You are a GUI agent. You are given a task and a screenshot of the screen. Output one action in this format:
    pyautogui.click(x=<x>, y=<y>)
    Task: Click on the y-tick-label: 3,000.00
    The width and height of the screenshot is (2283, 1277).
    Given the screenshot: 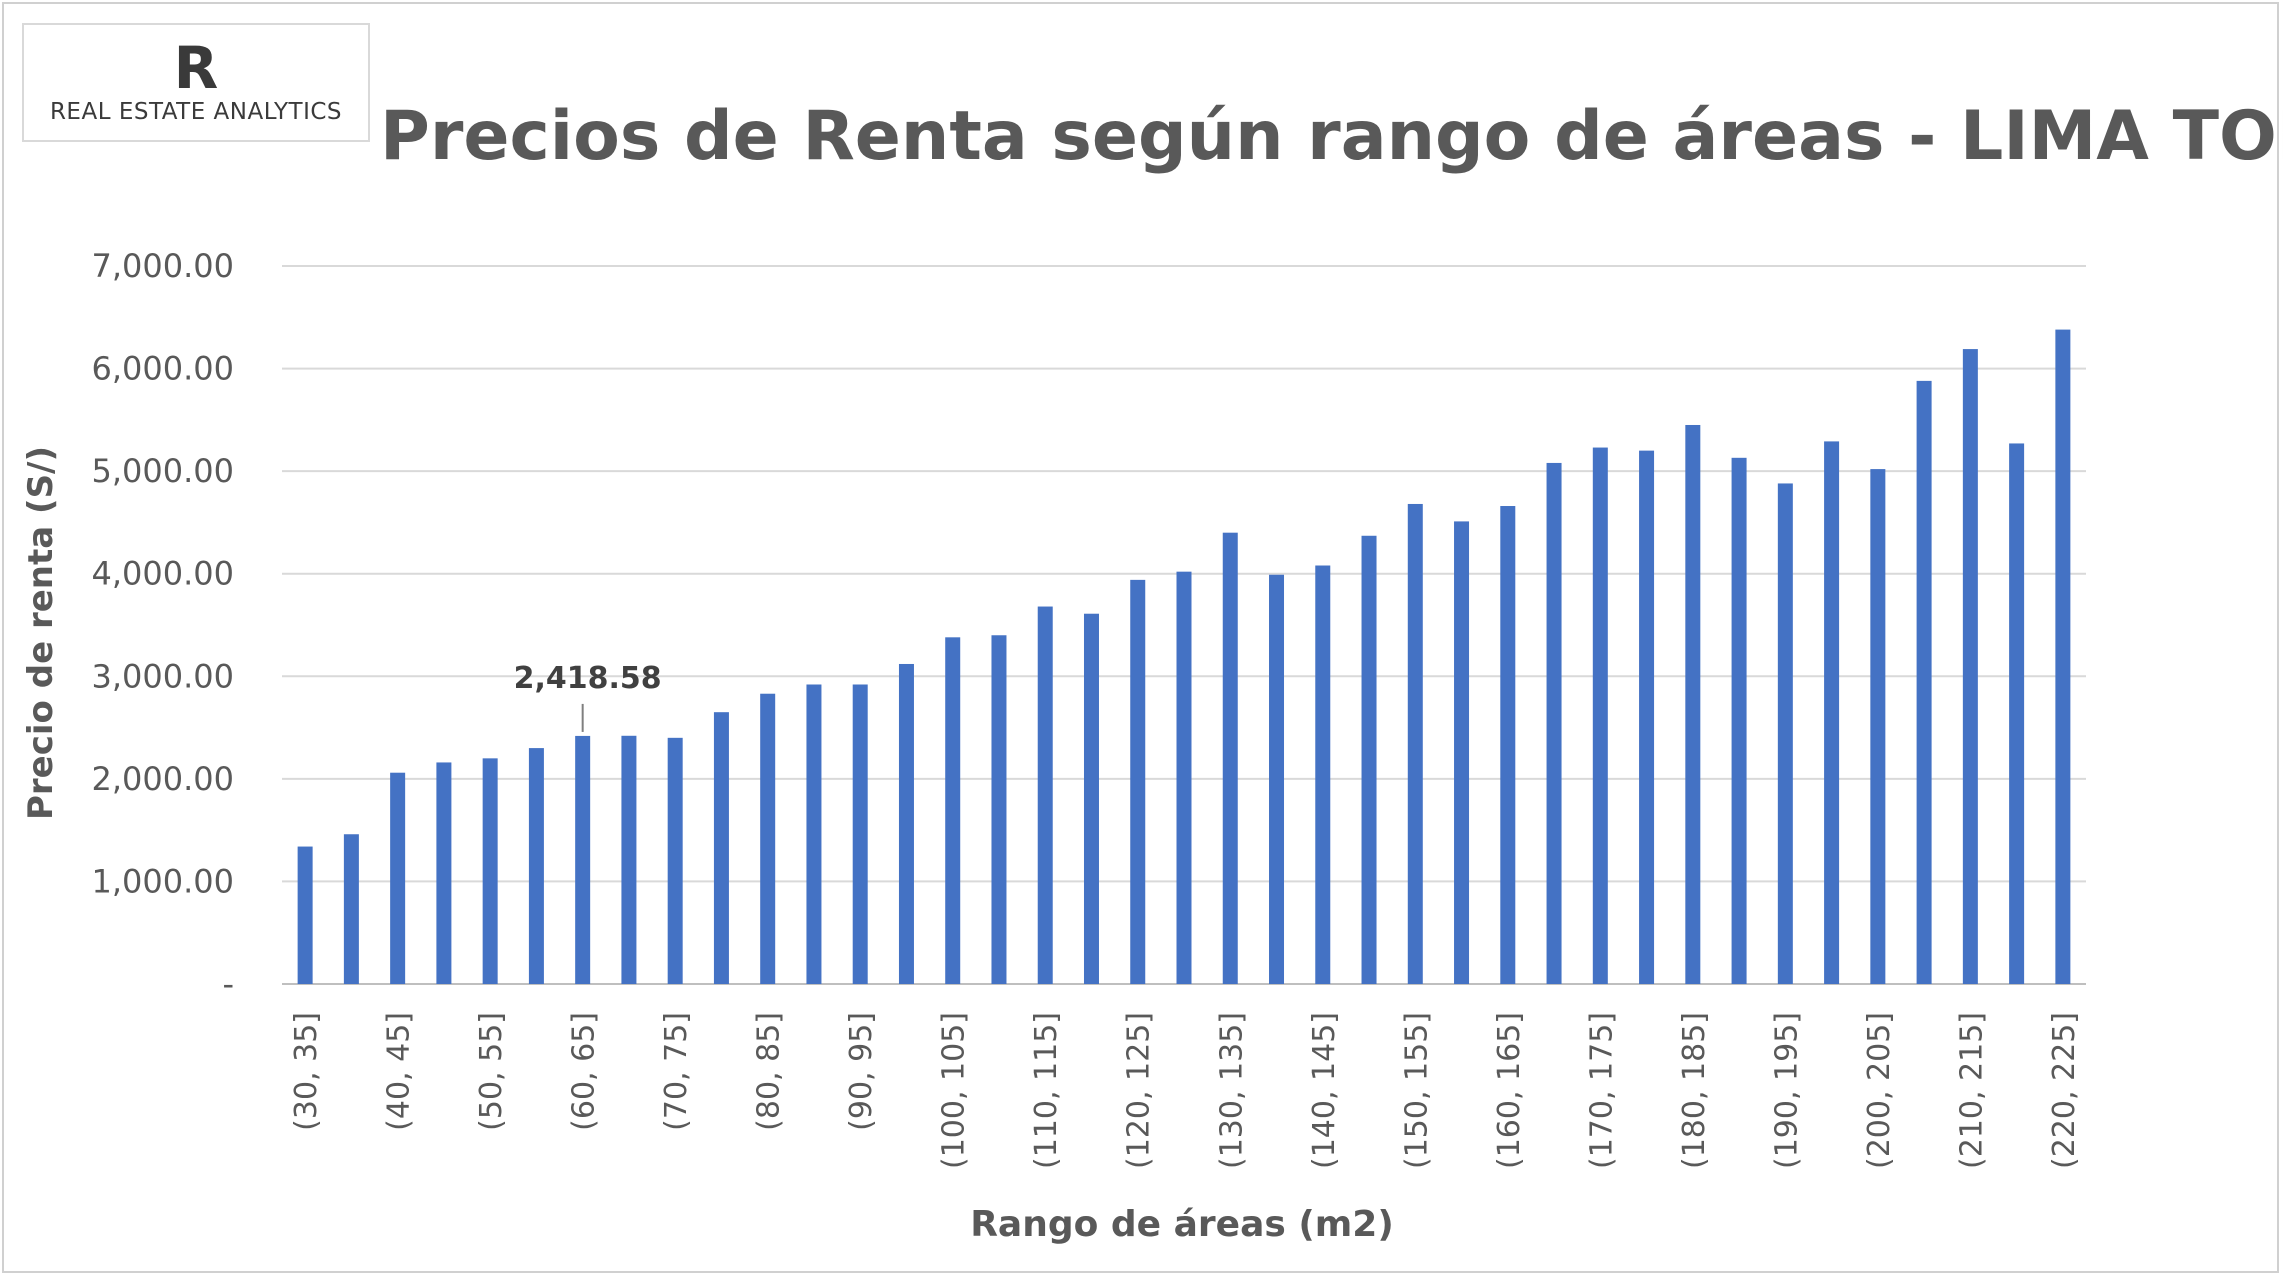 What is the action you would take?
    pyautogui.click(x=163, y=676)
    